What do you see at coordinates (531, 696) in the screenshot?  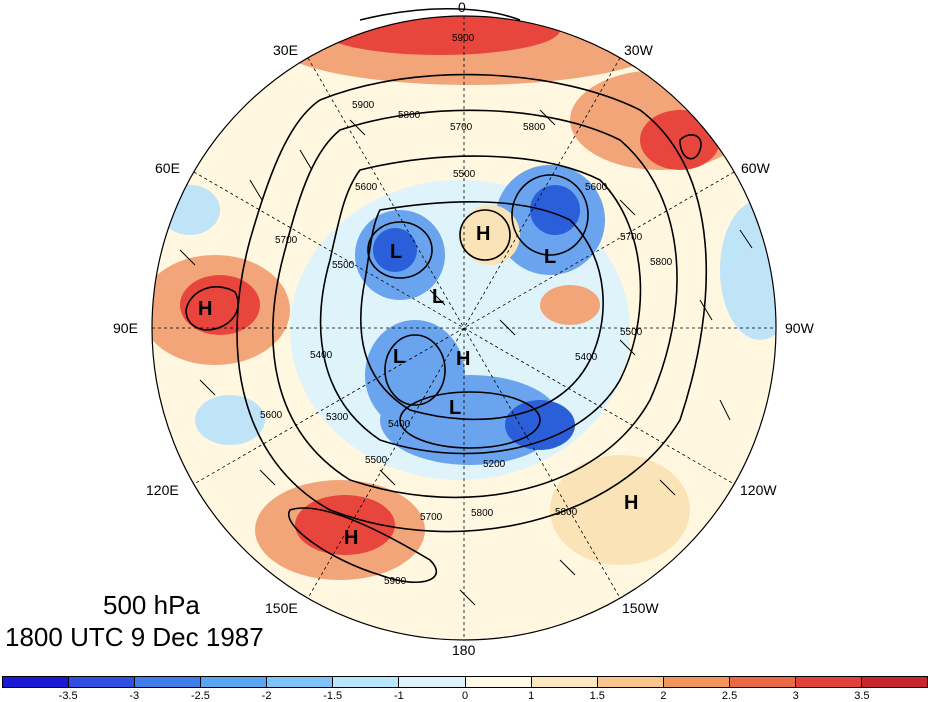 I see `colorbar-tick-label: 1` at bounding box center [531, 696].